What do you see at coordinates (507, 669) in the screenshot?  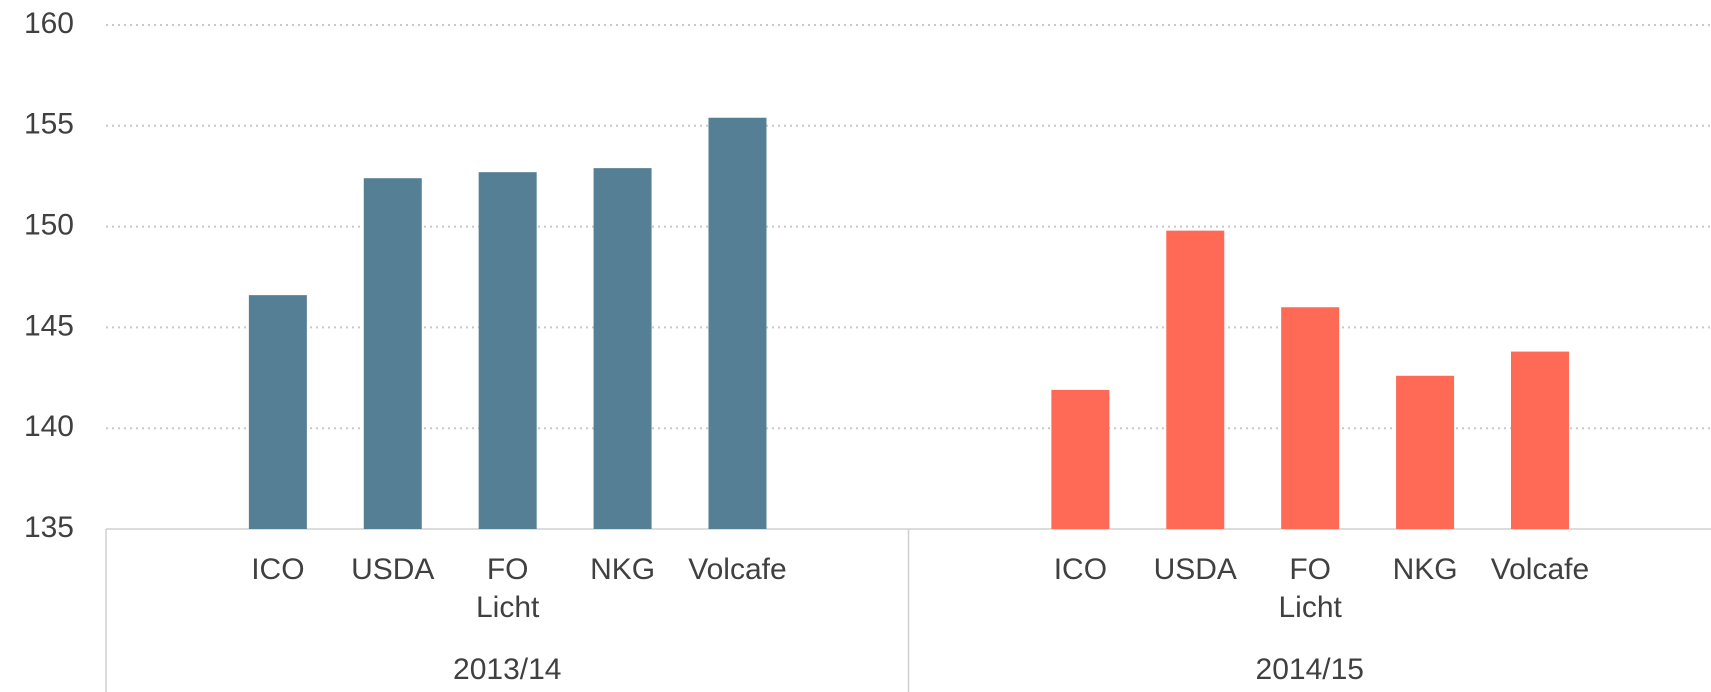 I see `group-label: 2013/14` at bounding box center [507, 669].